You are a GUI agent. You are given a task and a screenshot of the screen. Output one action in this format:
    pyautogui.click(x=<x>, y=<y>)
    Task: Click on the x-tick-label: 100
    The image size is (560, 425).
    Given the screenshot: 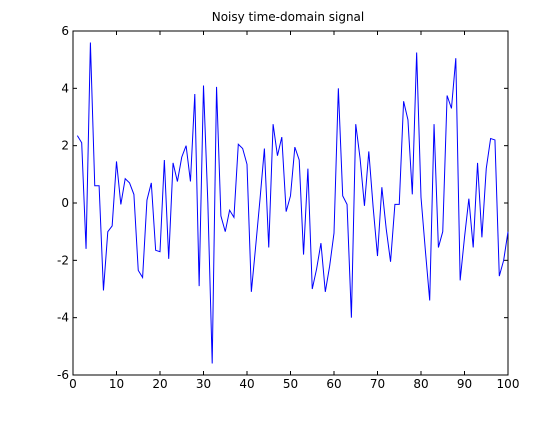 What is the action you would take?
    pyautogui.click(x=508, y=384)
    